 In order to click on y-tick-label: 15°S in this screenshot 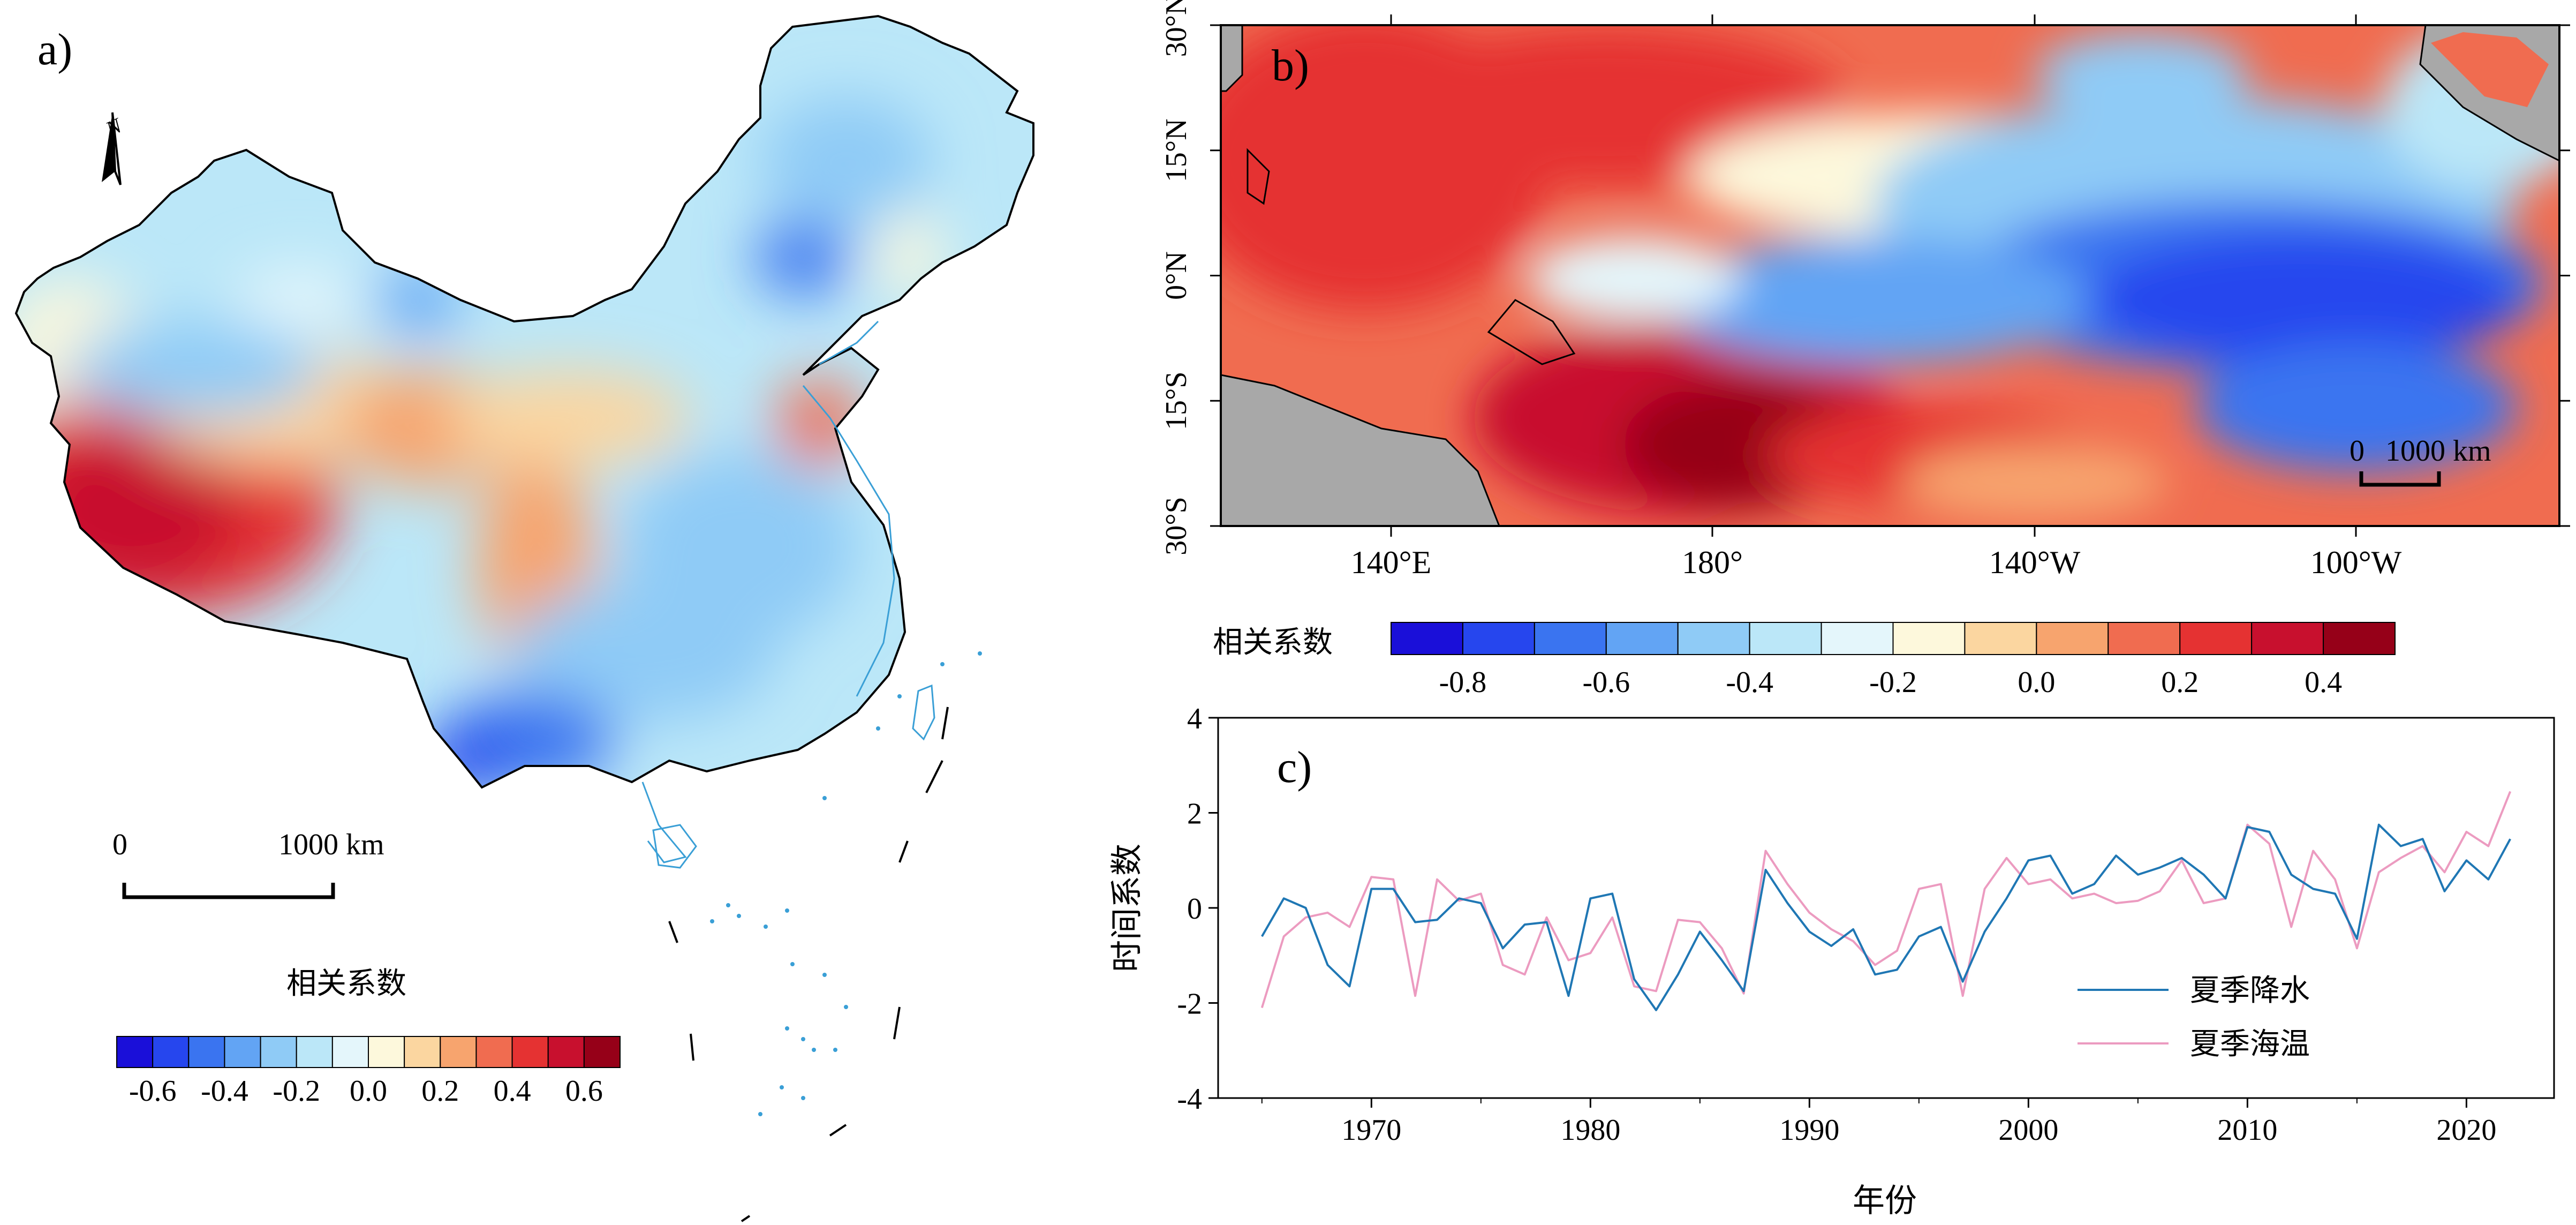, I will do `click(1176, 401)`.